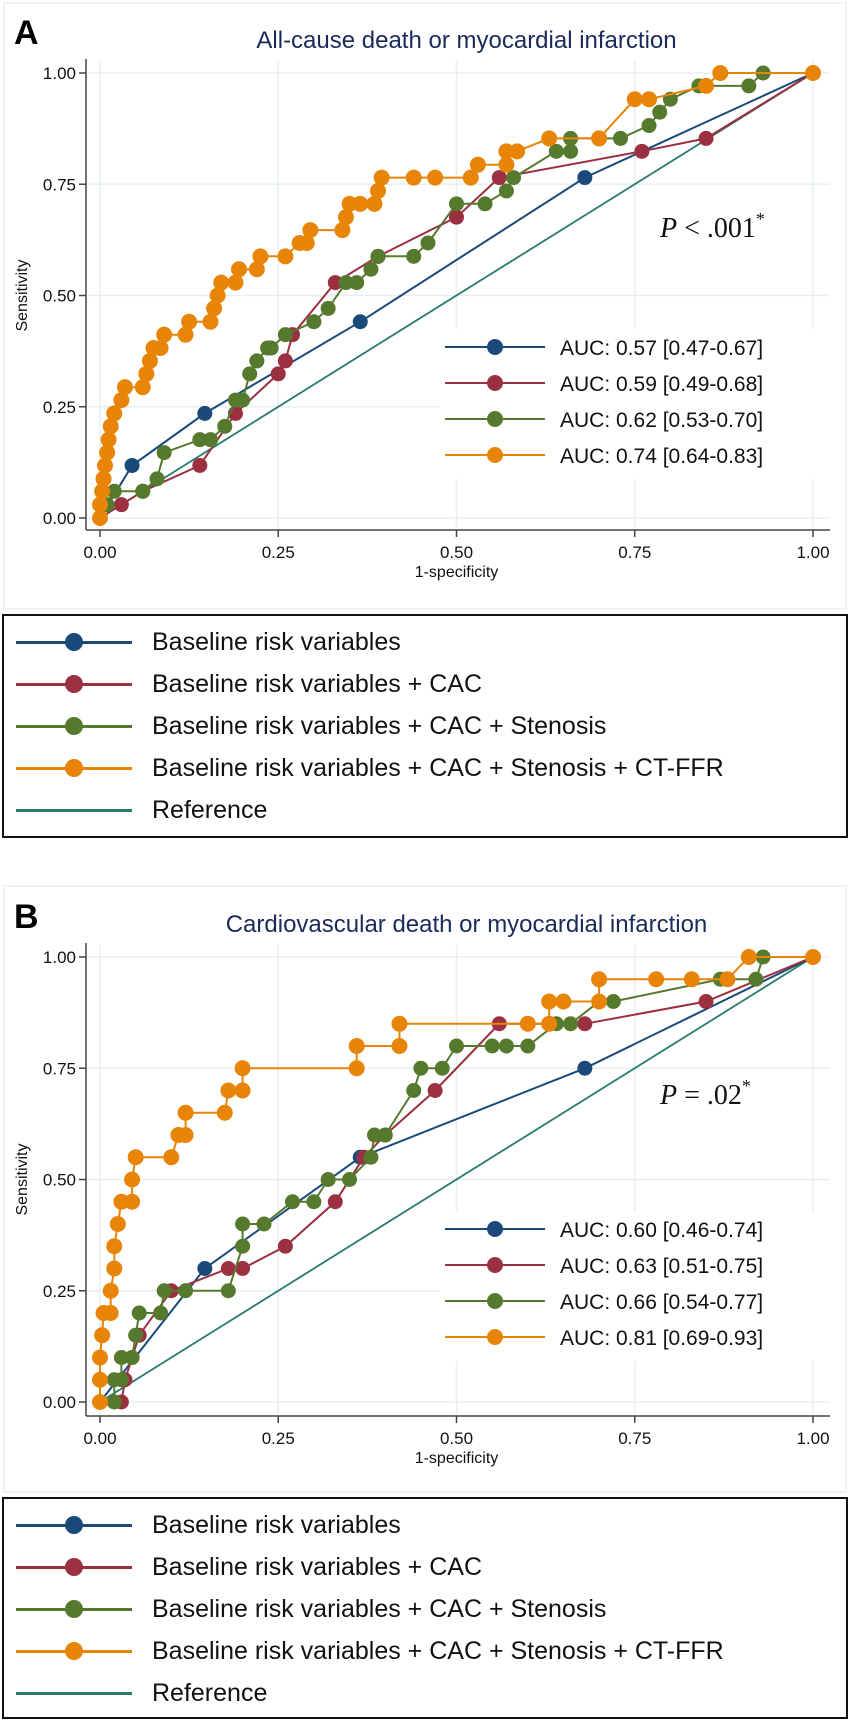  I want to click on y-tick-label: 0.75, so click(59, 1068).